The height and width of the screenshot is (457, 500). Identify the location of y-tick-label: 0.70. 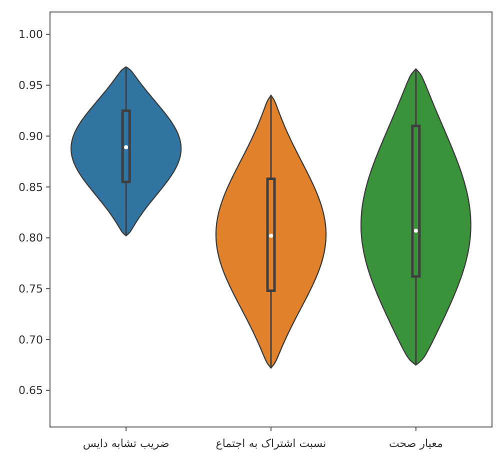
(30, 339).